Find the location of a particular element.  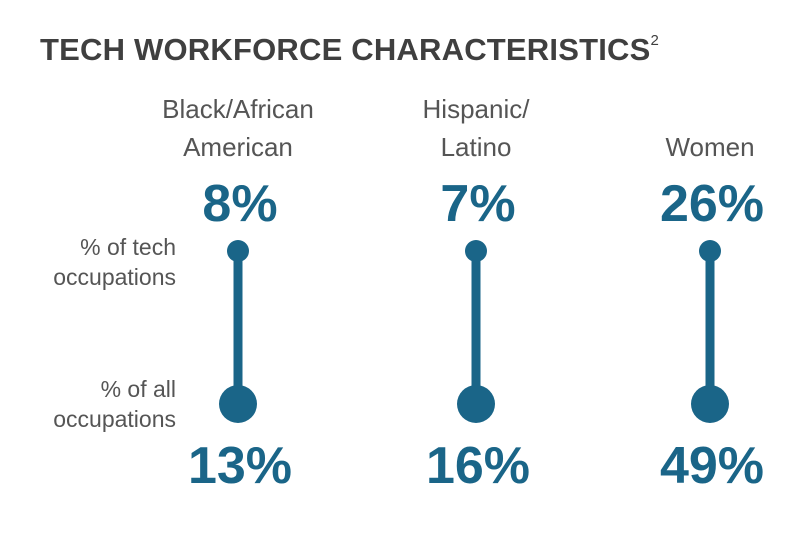

title-superscript: 2 is located at coordinates (655, 40).